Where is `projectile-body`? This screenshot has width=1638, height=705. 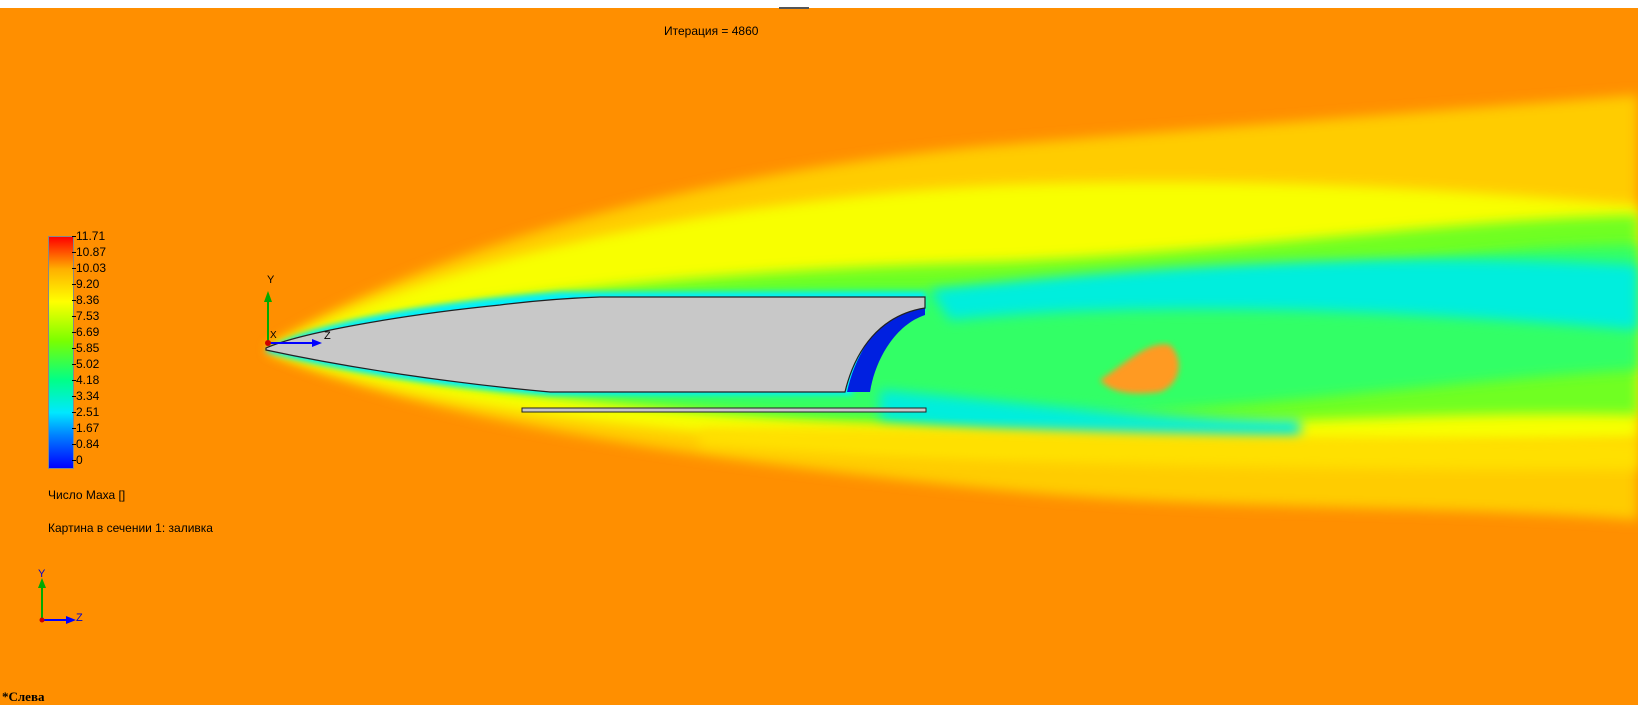 projectile-body is located at coordinates (595, 344).